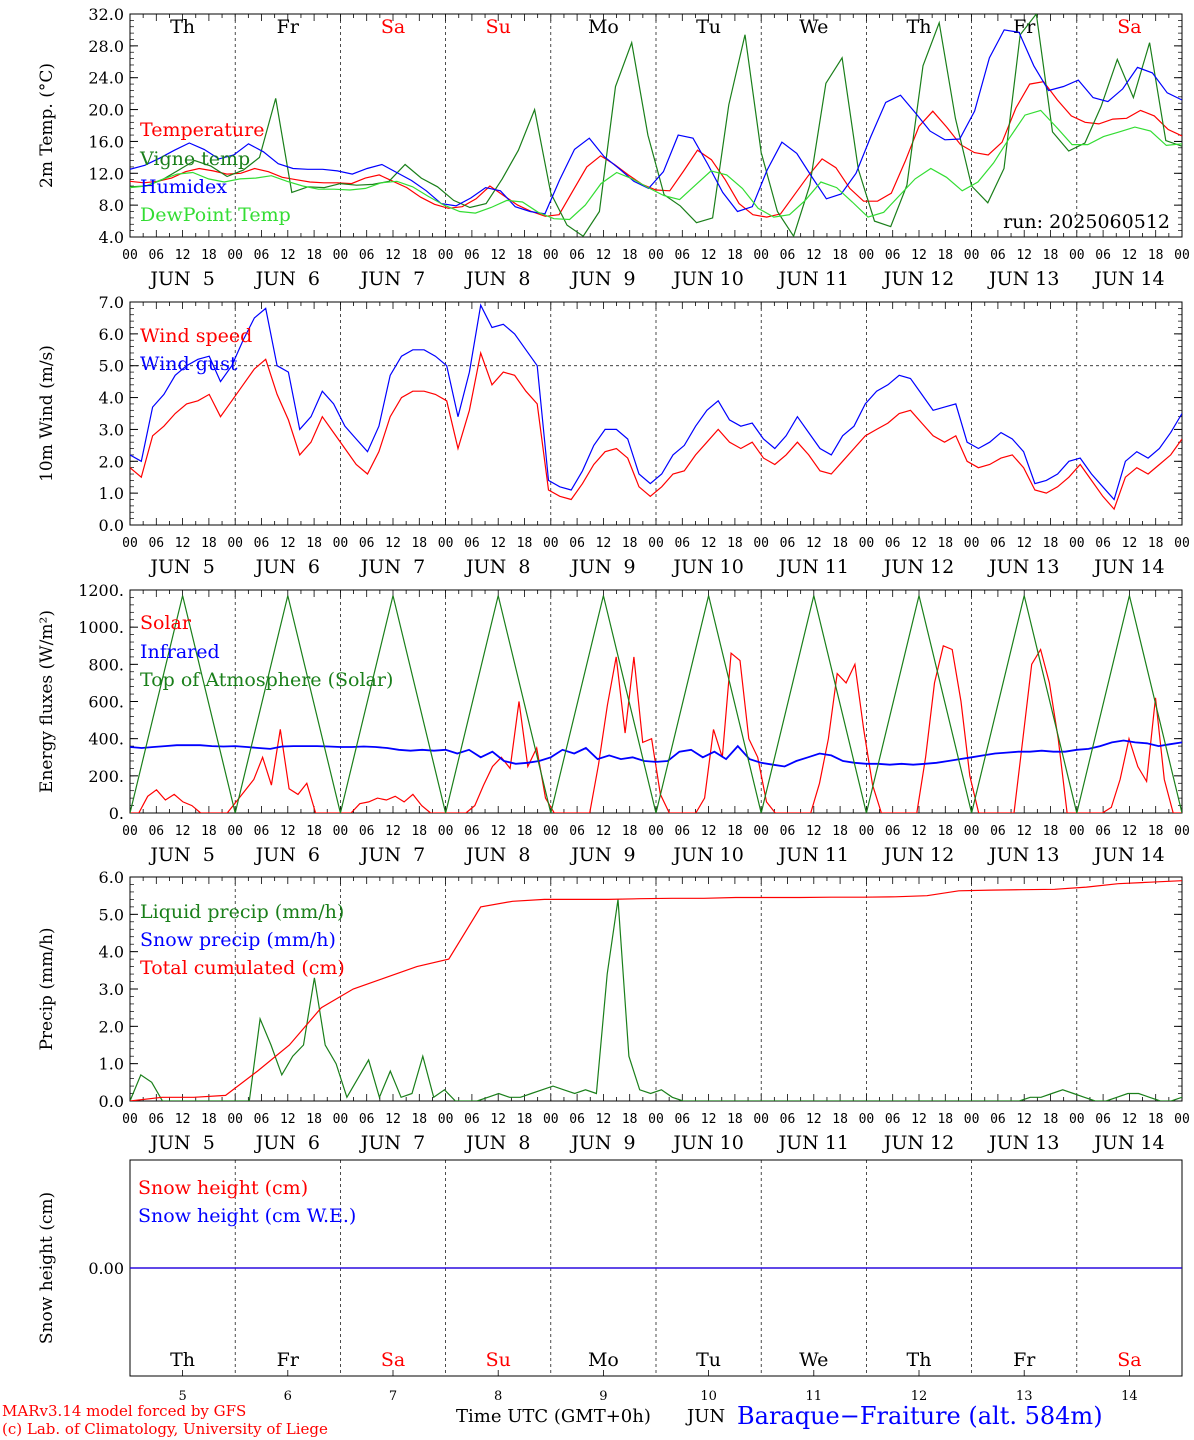  I want to click on date-label: 7, so click(393, 1396).